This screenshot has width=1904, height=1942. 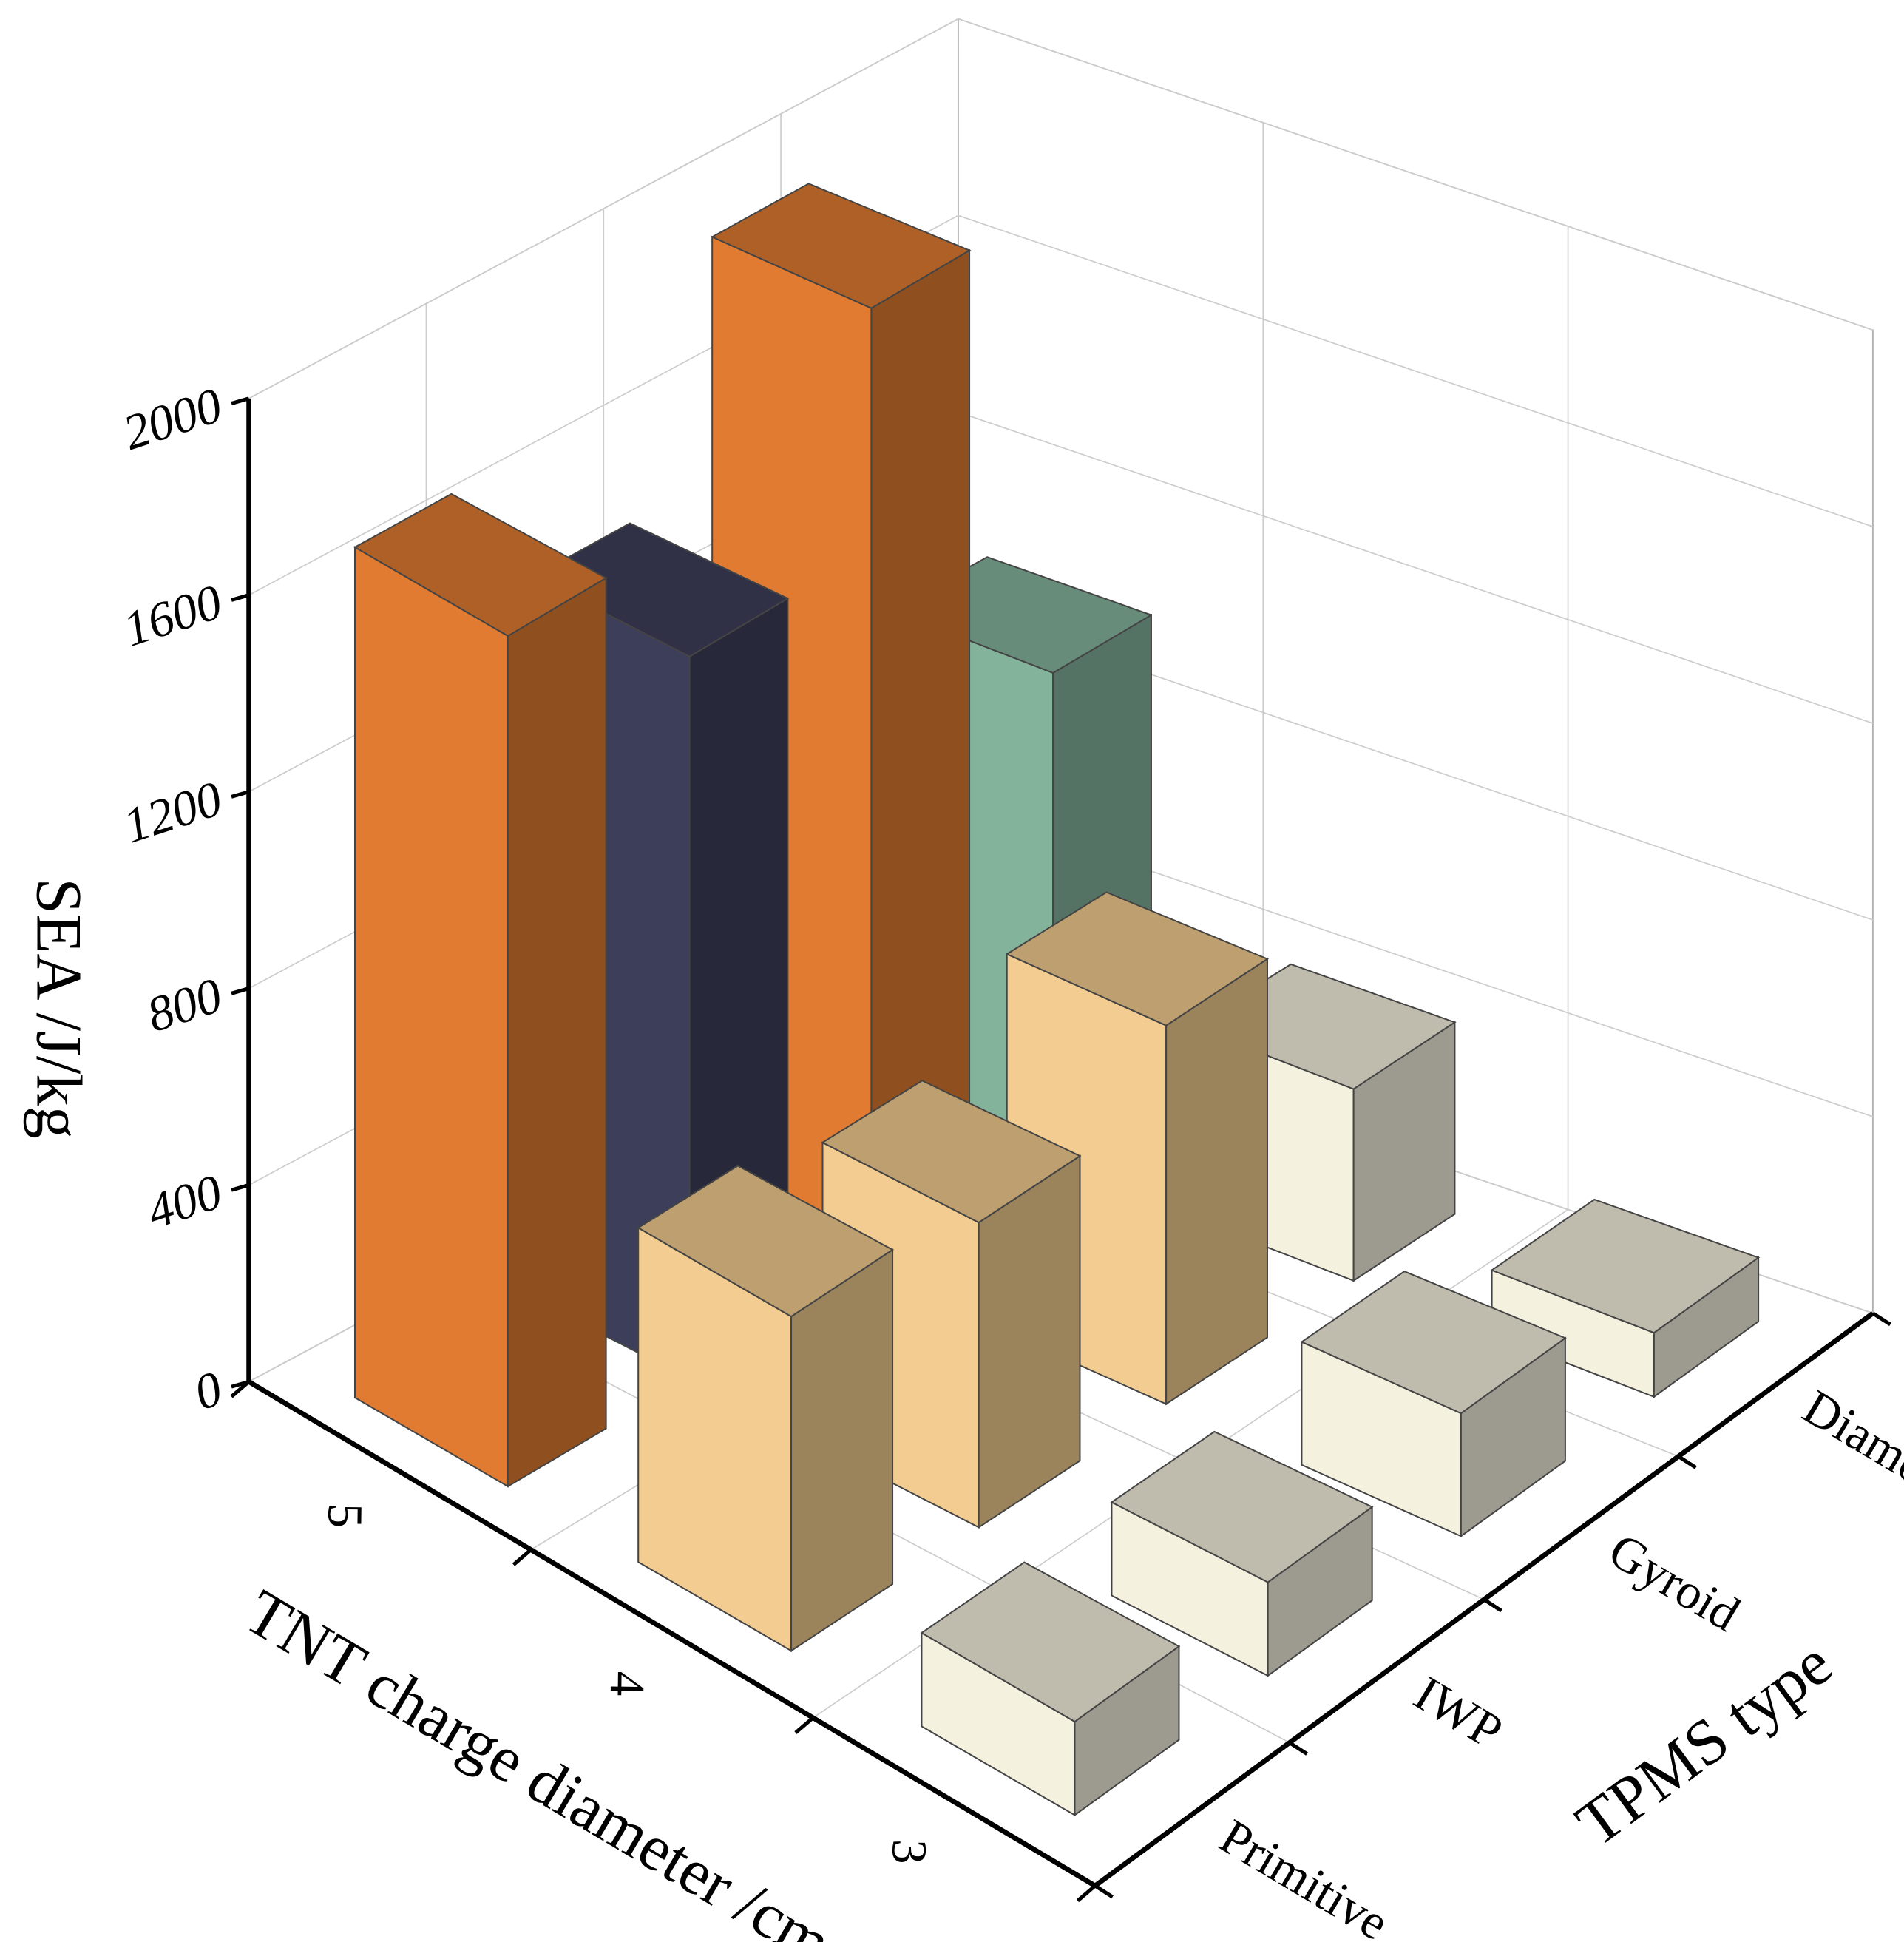 I want to click on z-axis-title: SEA /J/kg, so click(x=59, y=1008).